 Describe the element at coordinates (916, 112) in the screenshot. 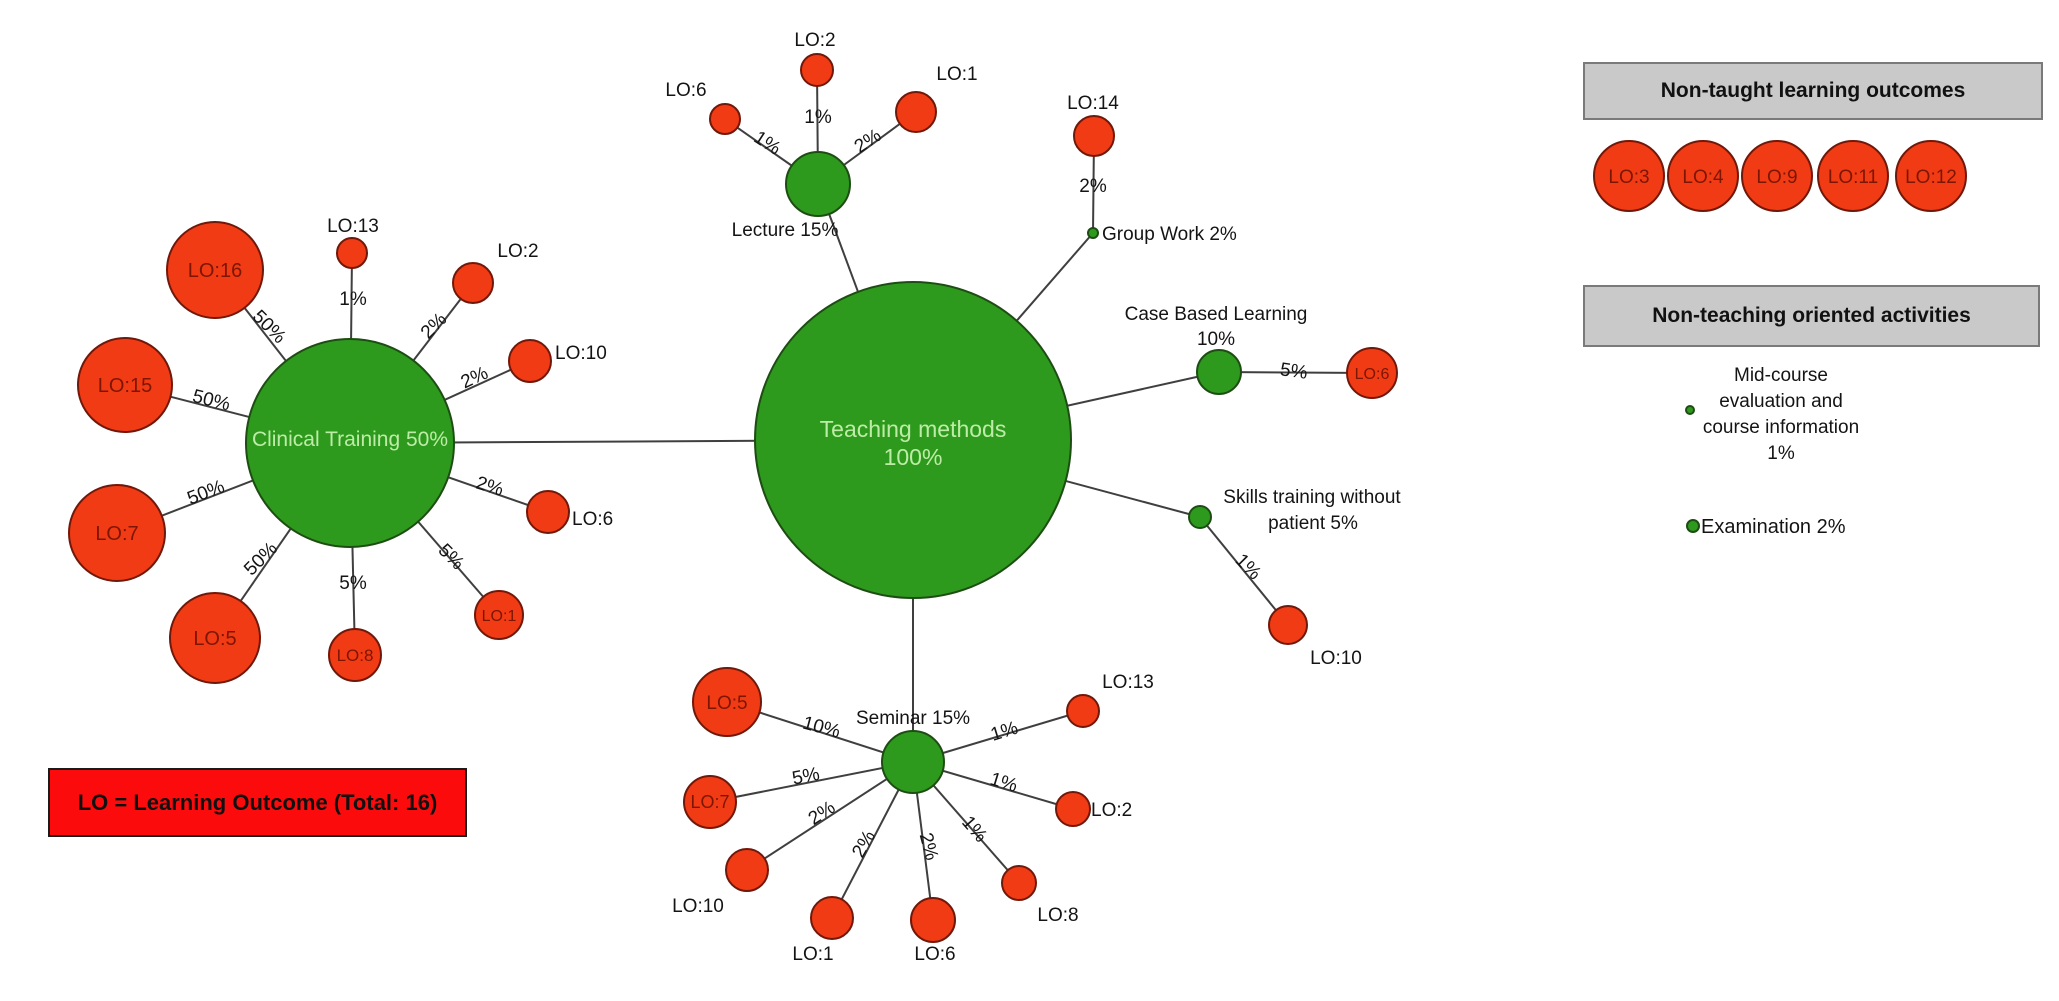

I see `node-lecture-lo1` at that location.